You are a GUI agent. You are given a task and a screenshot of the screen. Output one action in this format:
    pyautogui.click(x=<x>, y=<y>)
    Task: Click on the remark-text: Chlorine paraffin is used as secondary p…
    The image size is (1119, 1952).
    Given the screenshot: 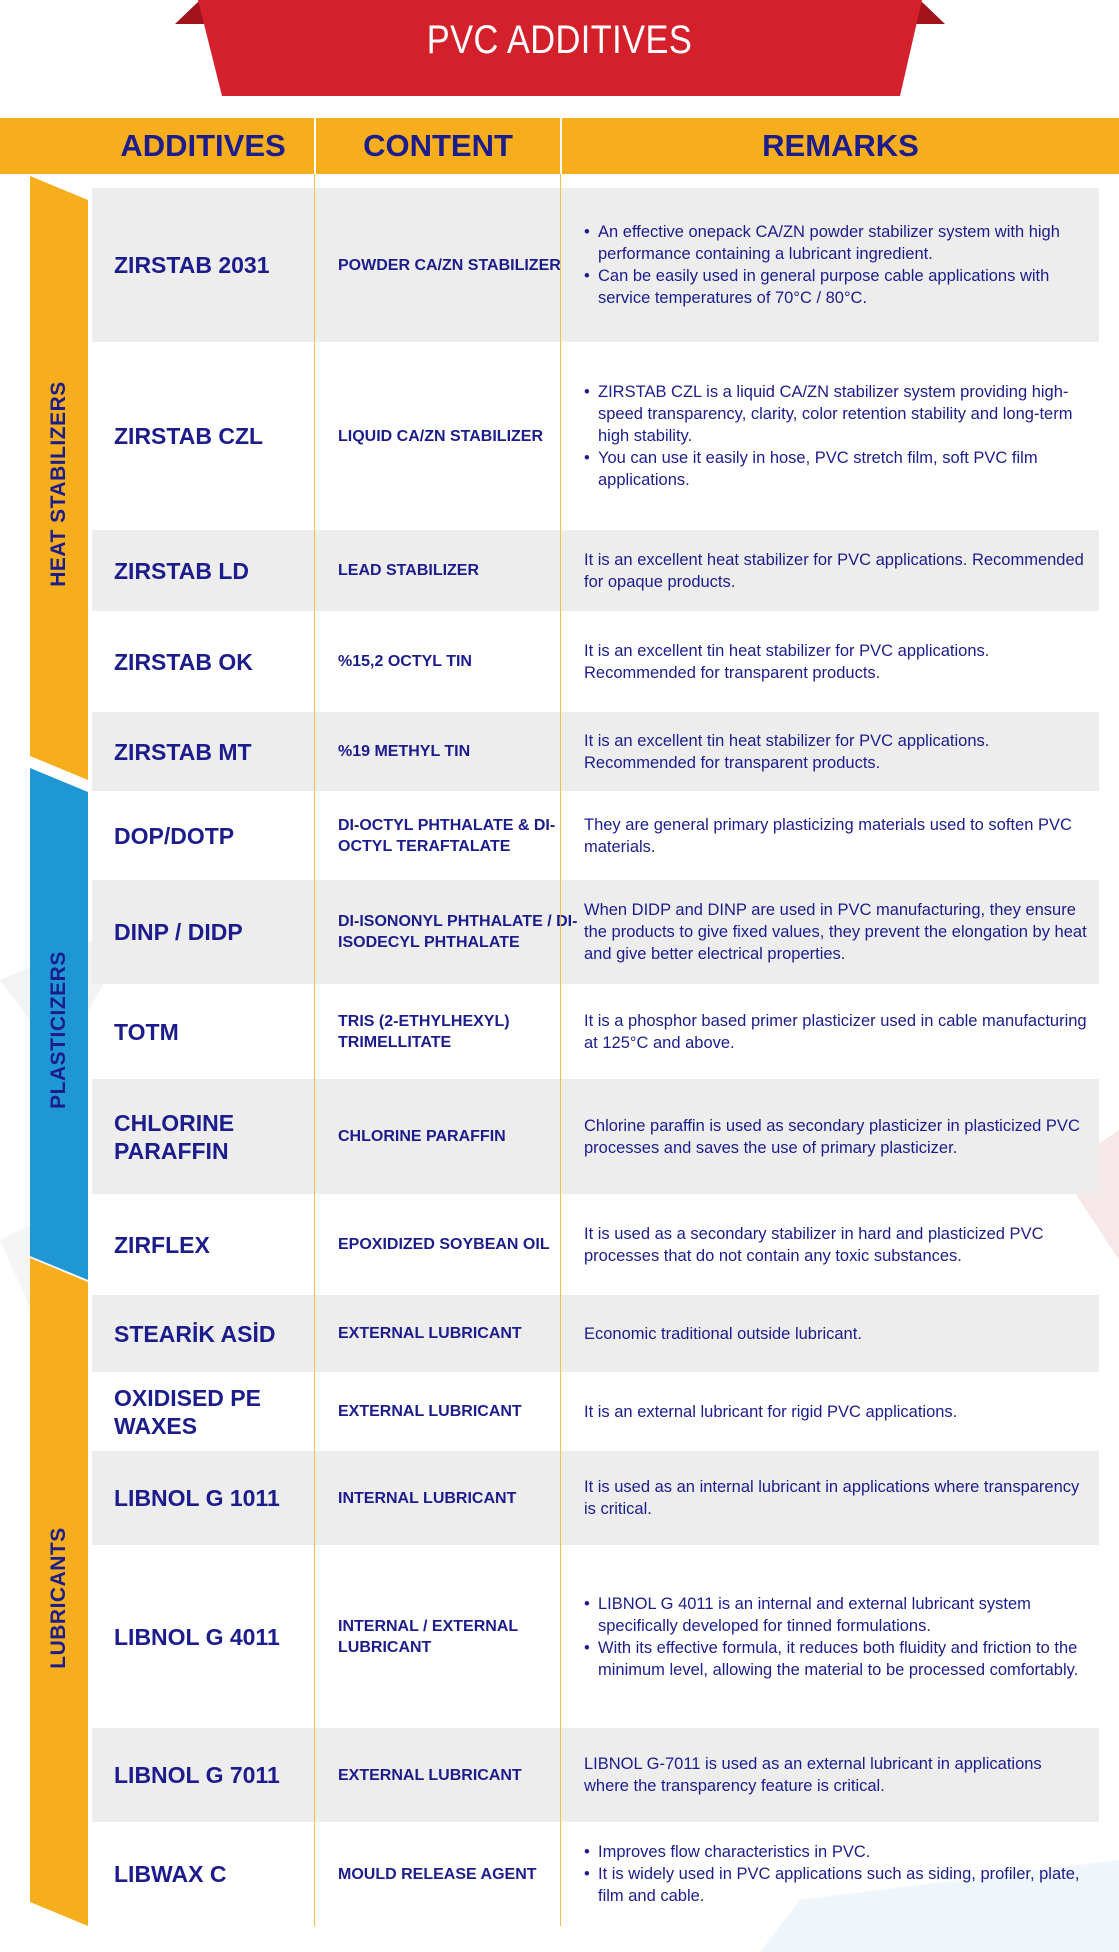 What is the action you would take?
    pyautogui.click(x=832, y=1136)
    